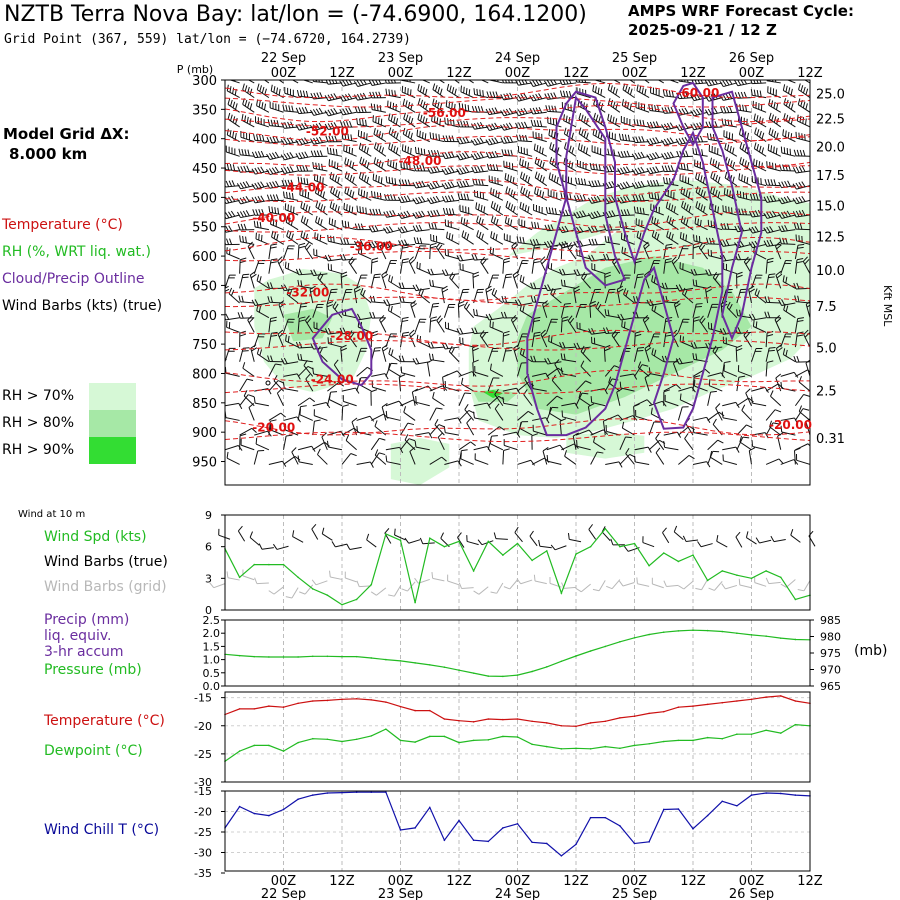  What do you see at coordinates (561, 749) in the screenshot?
I see `dewpoint-line-point` at bounding box center [561, 749].